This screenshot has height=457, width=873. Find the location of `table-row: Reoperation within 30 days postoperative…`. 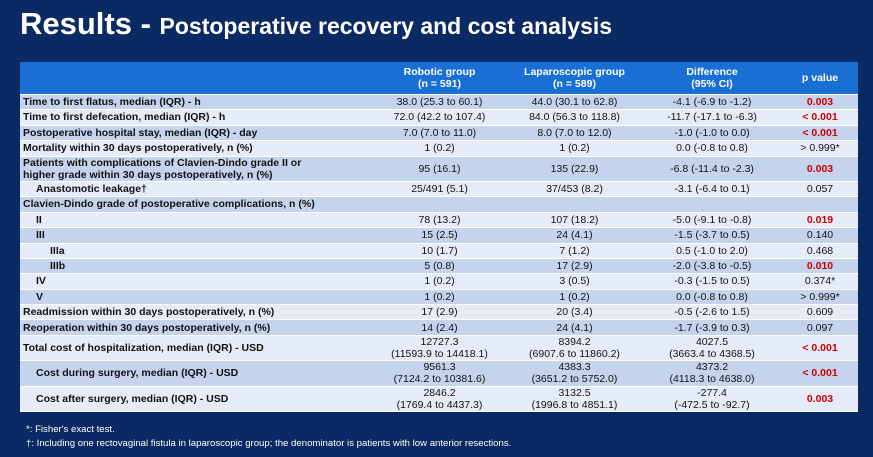

table-row: Reoperation within 30 days postoperative… is located at coordinates (439, 327).